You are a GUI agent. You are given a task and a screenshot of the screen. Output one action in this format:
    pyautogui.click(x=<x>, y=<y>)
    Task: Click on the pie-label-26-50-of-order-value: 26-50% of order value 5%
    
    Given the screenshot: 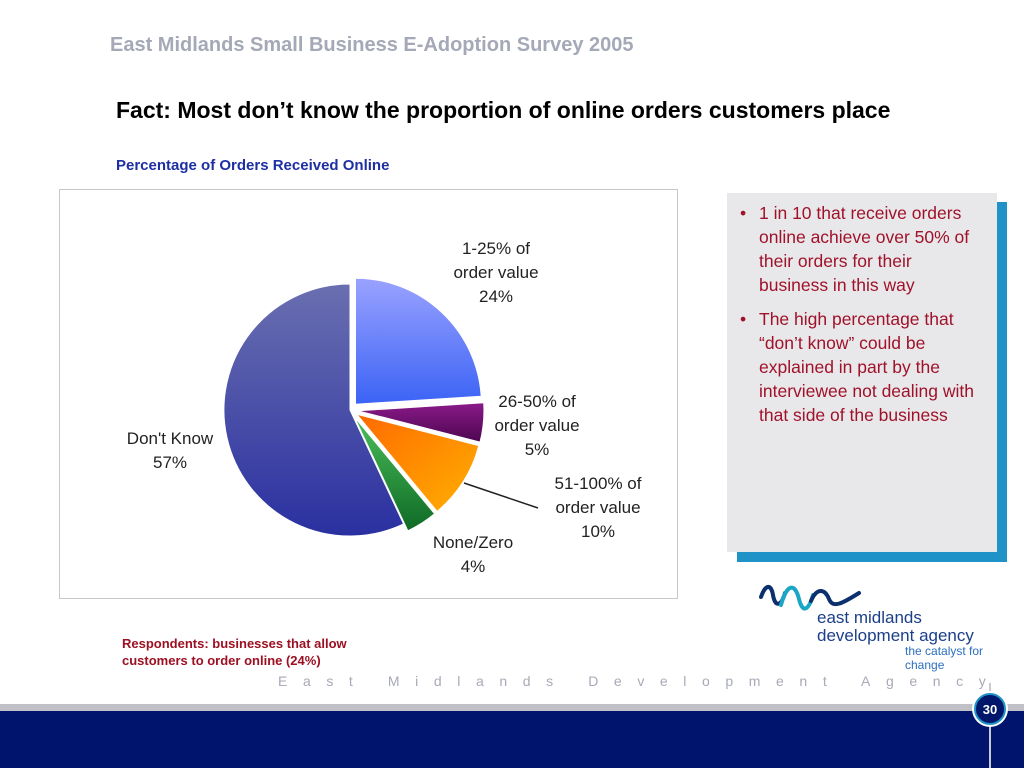 What is the action you would take?
    pyautogui.click(x=536, y=425)
    